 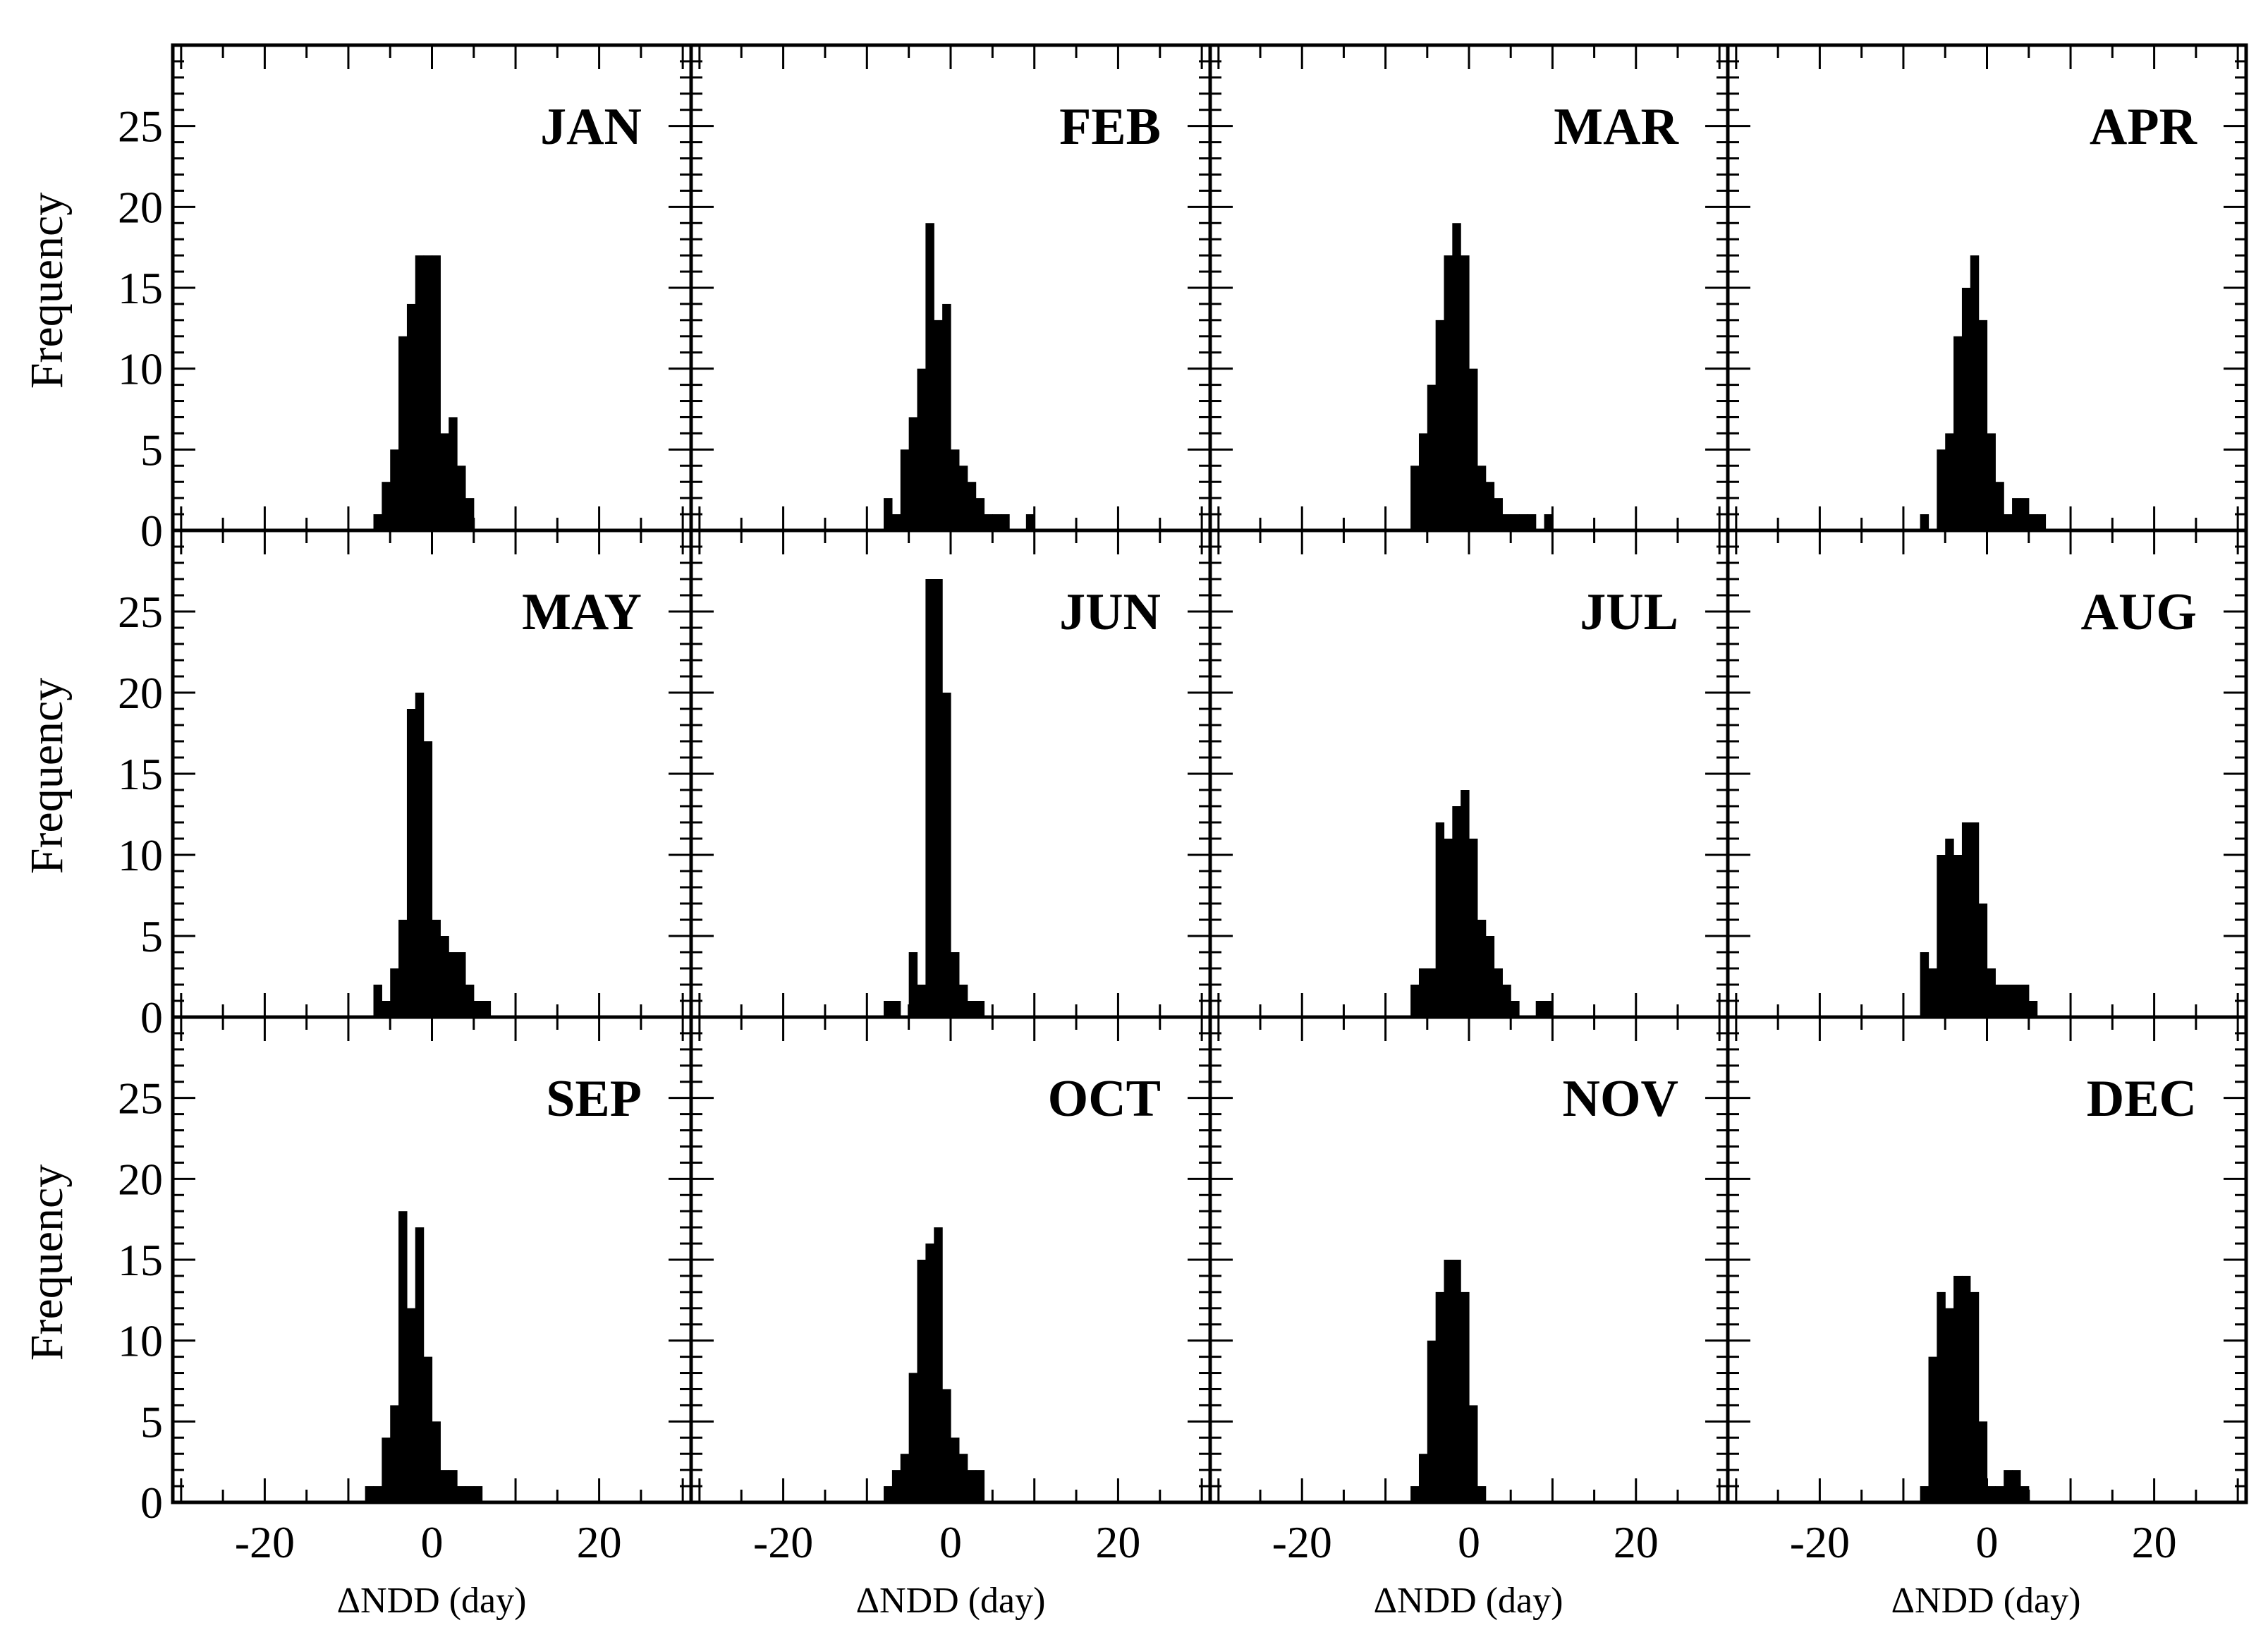 What do you see at coordinates (1432, 992) in the screenshot?
I see `bar-jul-bin--5` at bounding box center [1432, 992].